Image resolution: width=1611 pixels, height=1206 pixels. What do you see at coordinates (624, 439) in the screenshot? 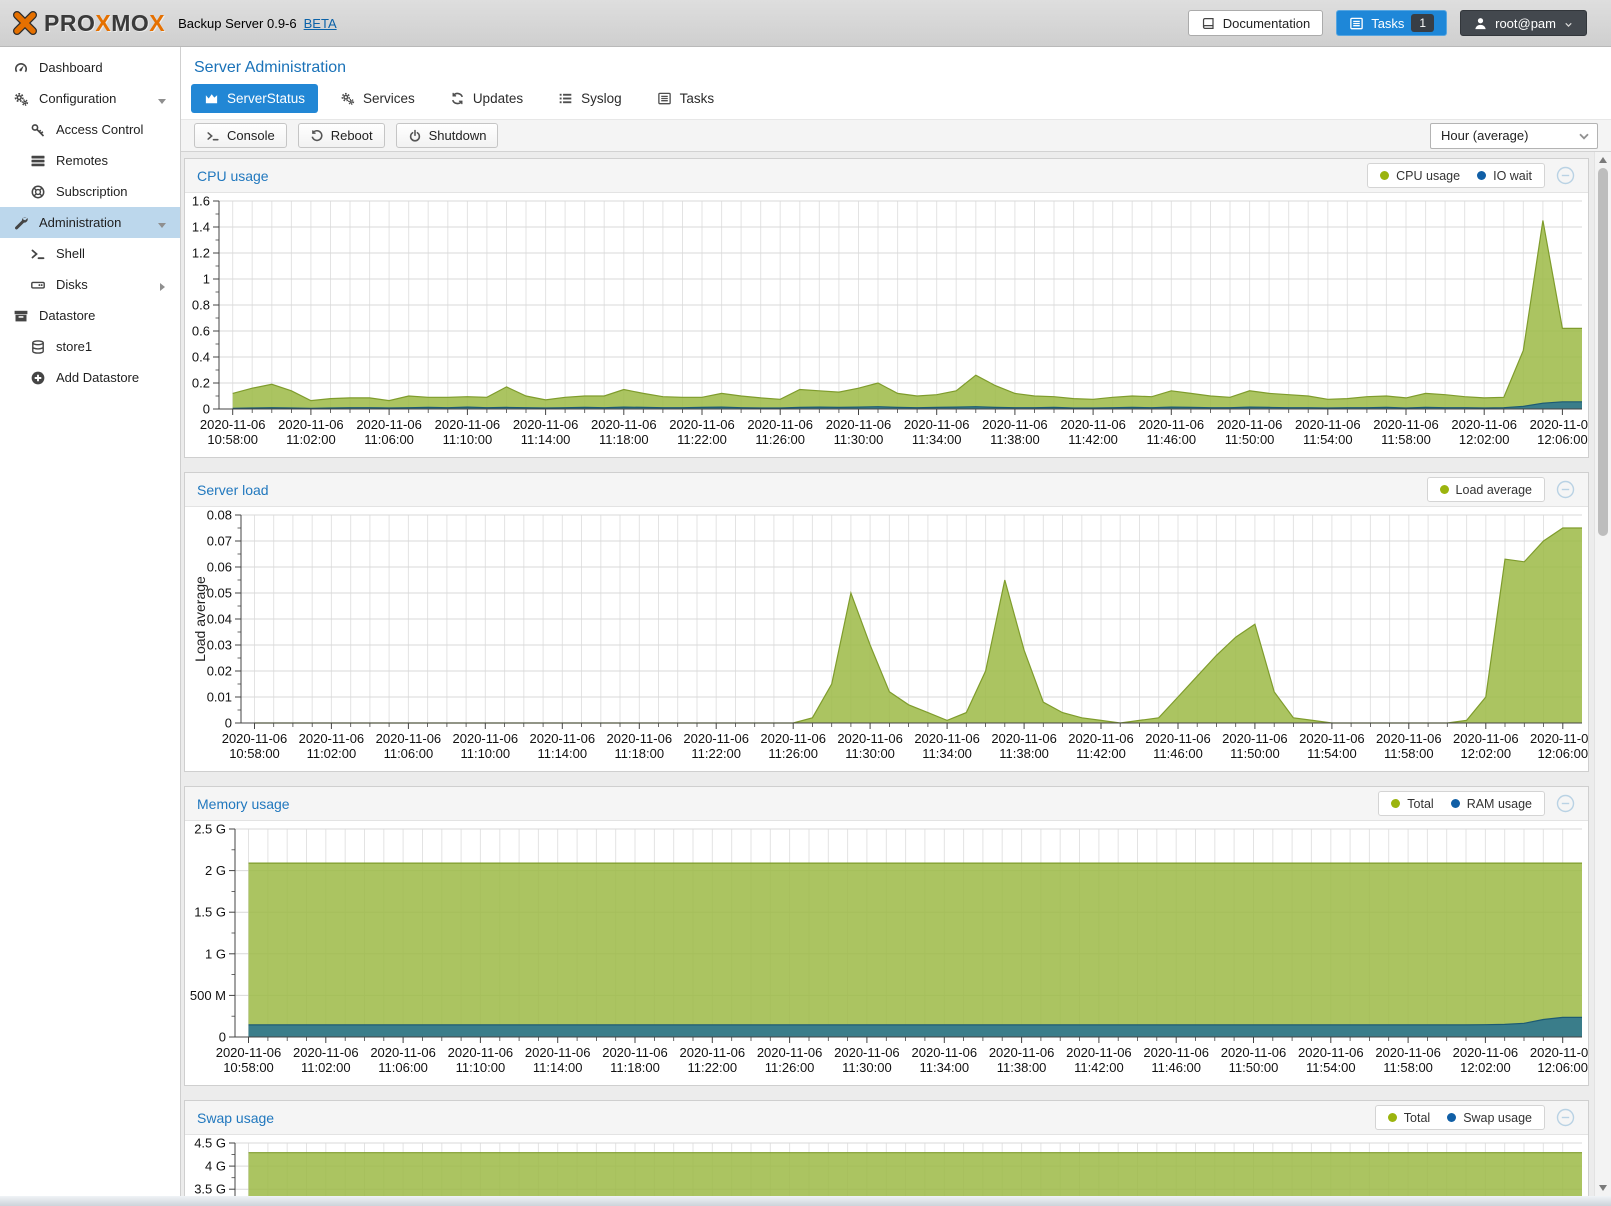
I see `svg-text: 11:18:00` at bounding box center [624, 439].